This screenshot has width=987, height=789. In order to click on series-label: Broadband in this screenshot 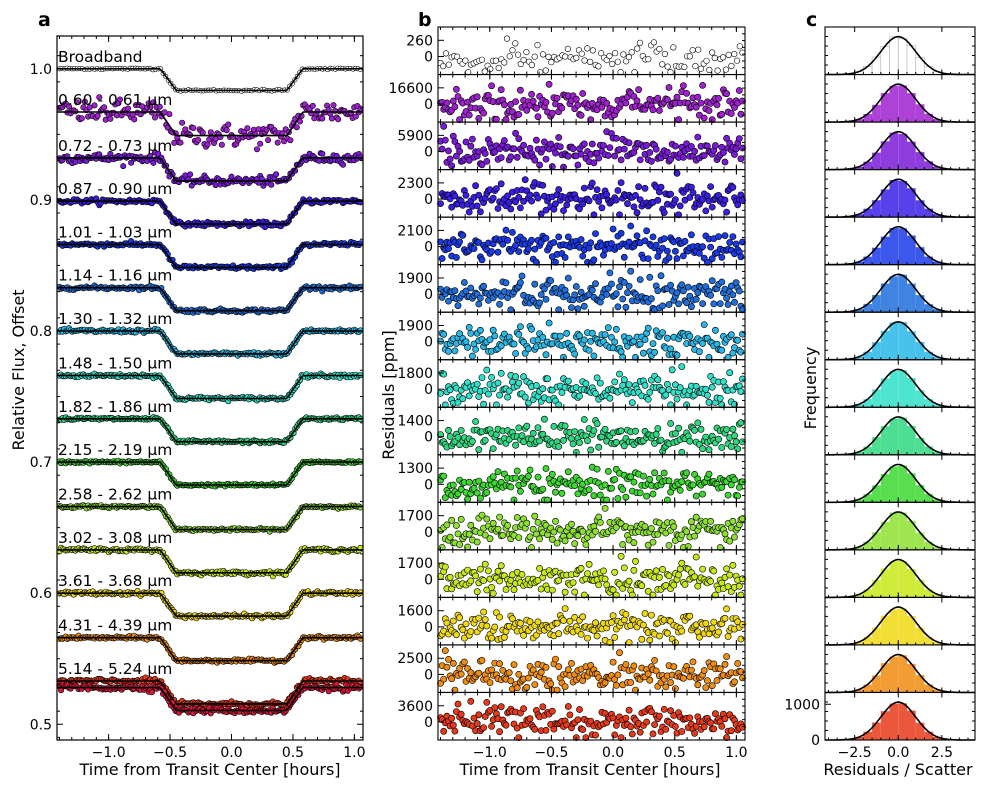, I will do `click(100, 57)`.